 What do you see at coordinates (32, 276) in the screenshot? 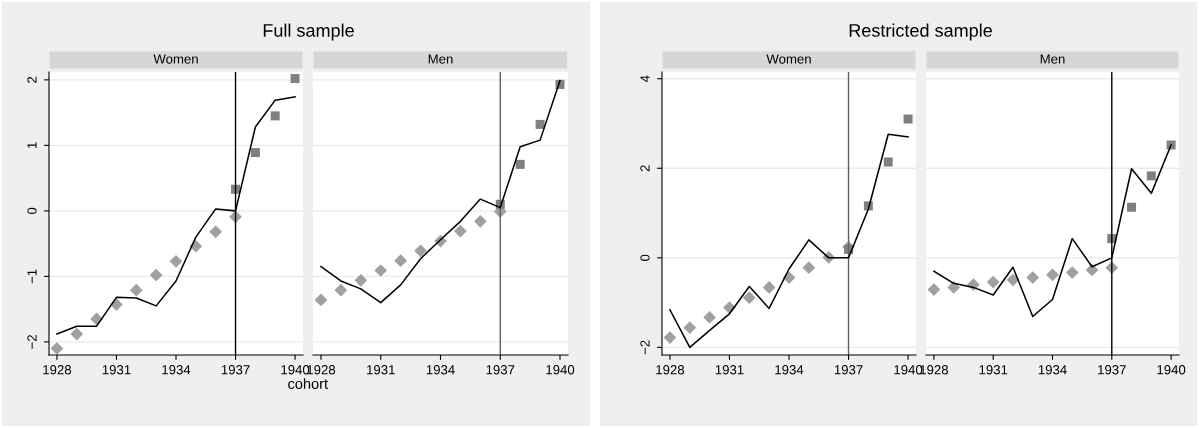
I see `y-tick-label: −1` at bounding box center [32, 276].